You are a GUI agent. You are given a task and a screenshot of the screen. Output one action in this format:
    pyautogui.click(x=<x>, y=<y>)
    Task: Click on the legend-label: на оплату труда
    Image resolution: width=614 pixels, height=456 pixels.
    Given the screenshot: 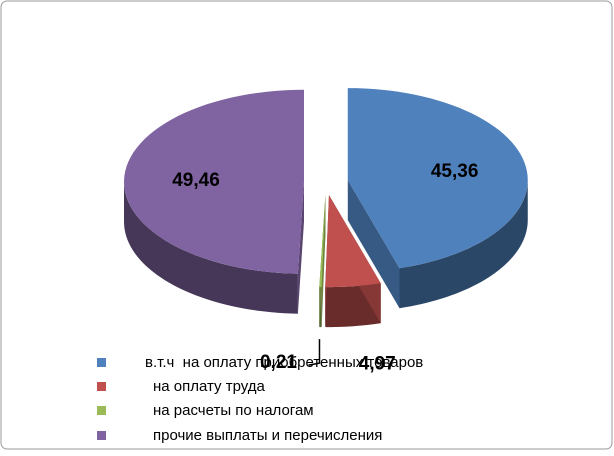 What is the action you would take?
    pyautogui.click(x=209, y=386)
    